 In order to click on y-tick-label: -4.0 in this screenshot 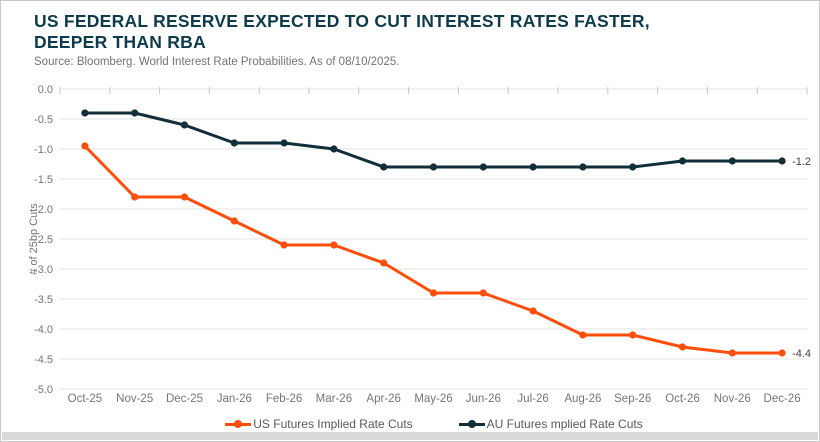, I will do `click(43, 330)`.